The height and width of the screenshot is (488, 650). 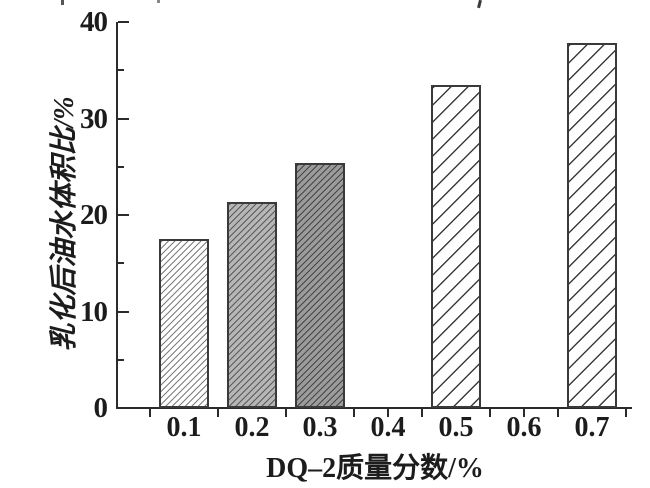 What do you see at coordinates (456, 246) in the screenshot?
I see `bar-0.5` at bounding box center [456, 246].